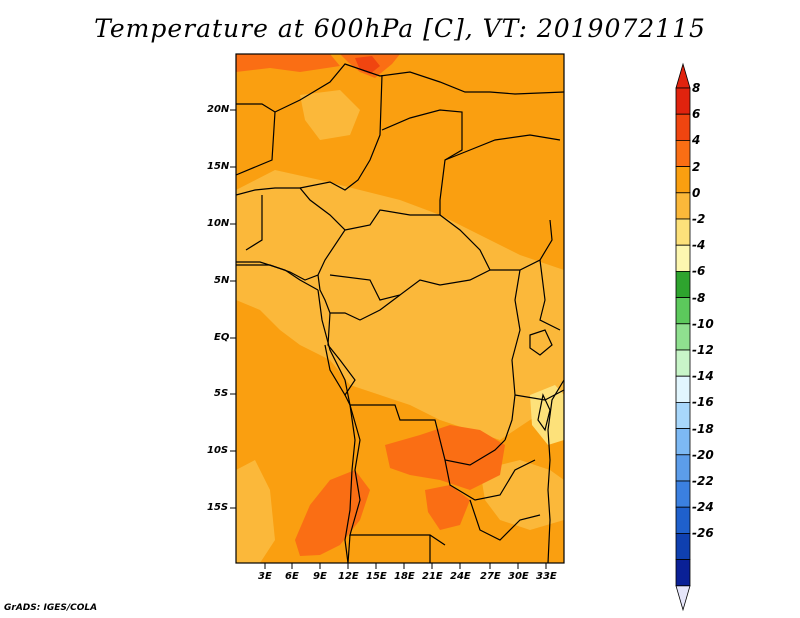 Image resolution: width=800 pixels, height=618 pixels. Describe the element at coordinates (218, 450) in the screenshot. I see `lat-label-10s: 10S` at that location.